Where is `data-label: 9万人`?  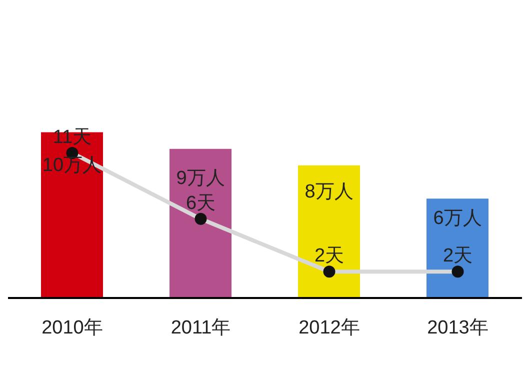
data-label: 9万人 is located at coordinates (200, 179).